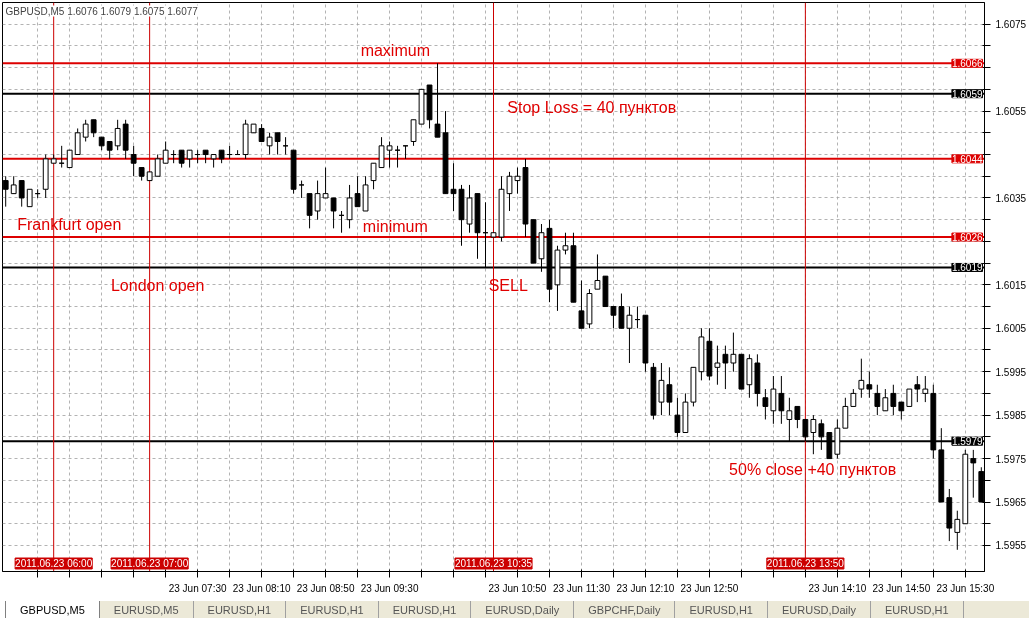 The width and height of the screenshot is (1029, 618). What do you see at coordinates (645, 588) in the screenshot?
I see `x-tick-label: 23 Jun 12:10` at bounding box center [645, 588].